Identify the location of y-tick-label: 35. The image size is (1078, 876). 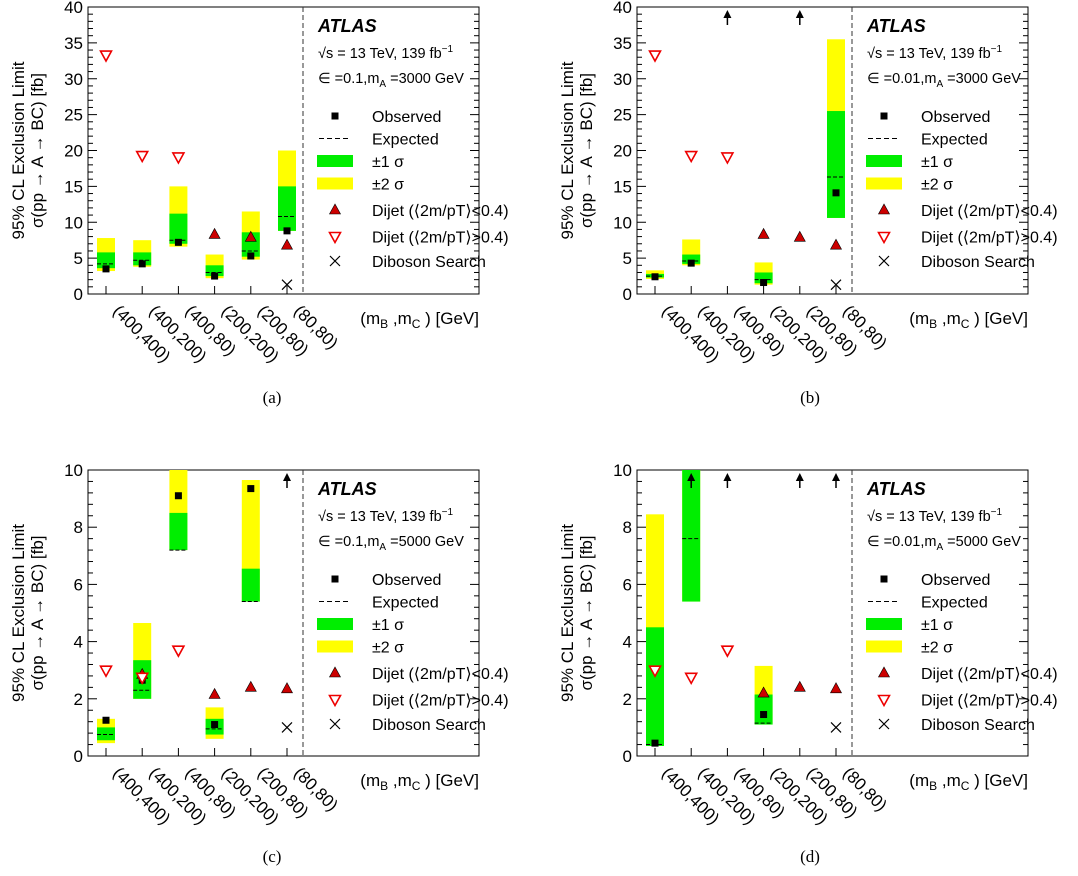
(73, 43).